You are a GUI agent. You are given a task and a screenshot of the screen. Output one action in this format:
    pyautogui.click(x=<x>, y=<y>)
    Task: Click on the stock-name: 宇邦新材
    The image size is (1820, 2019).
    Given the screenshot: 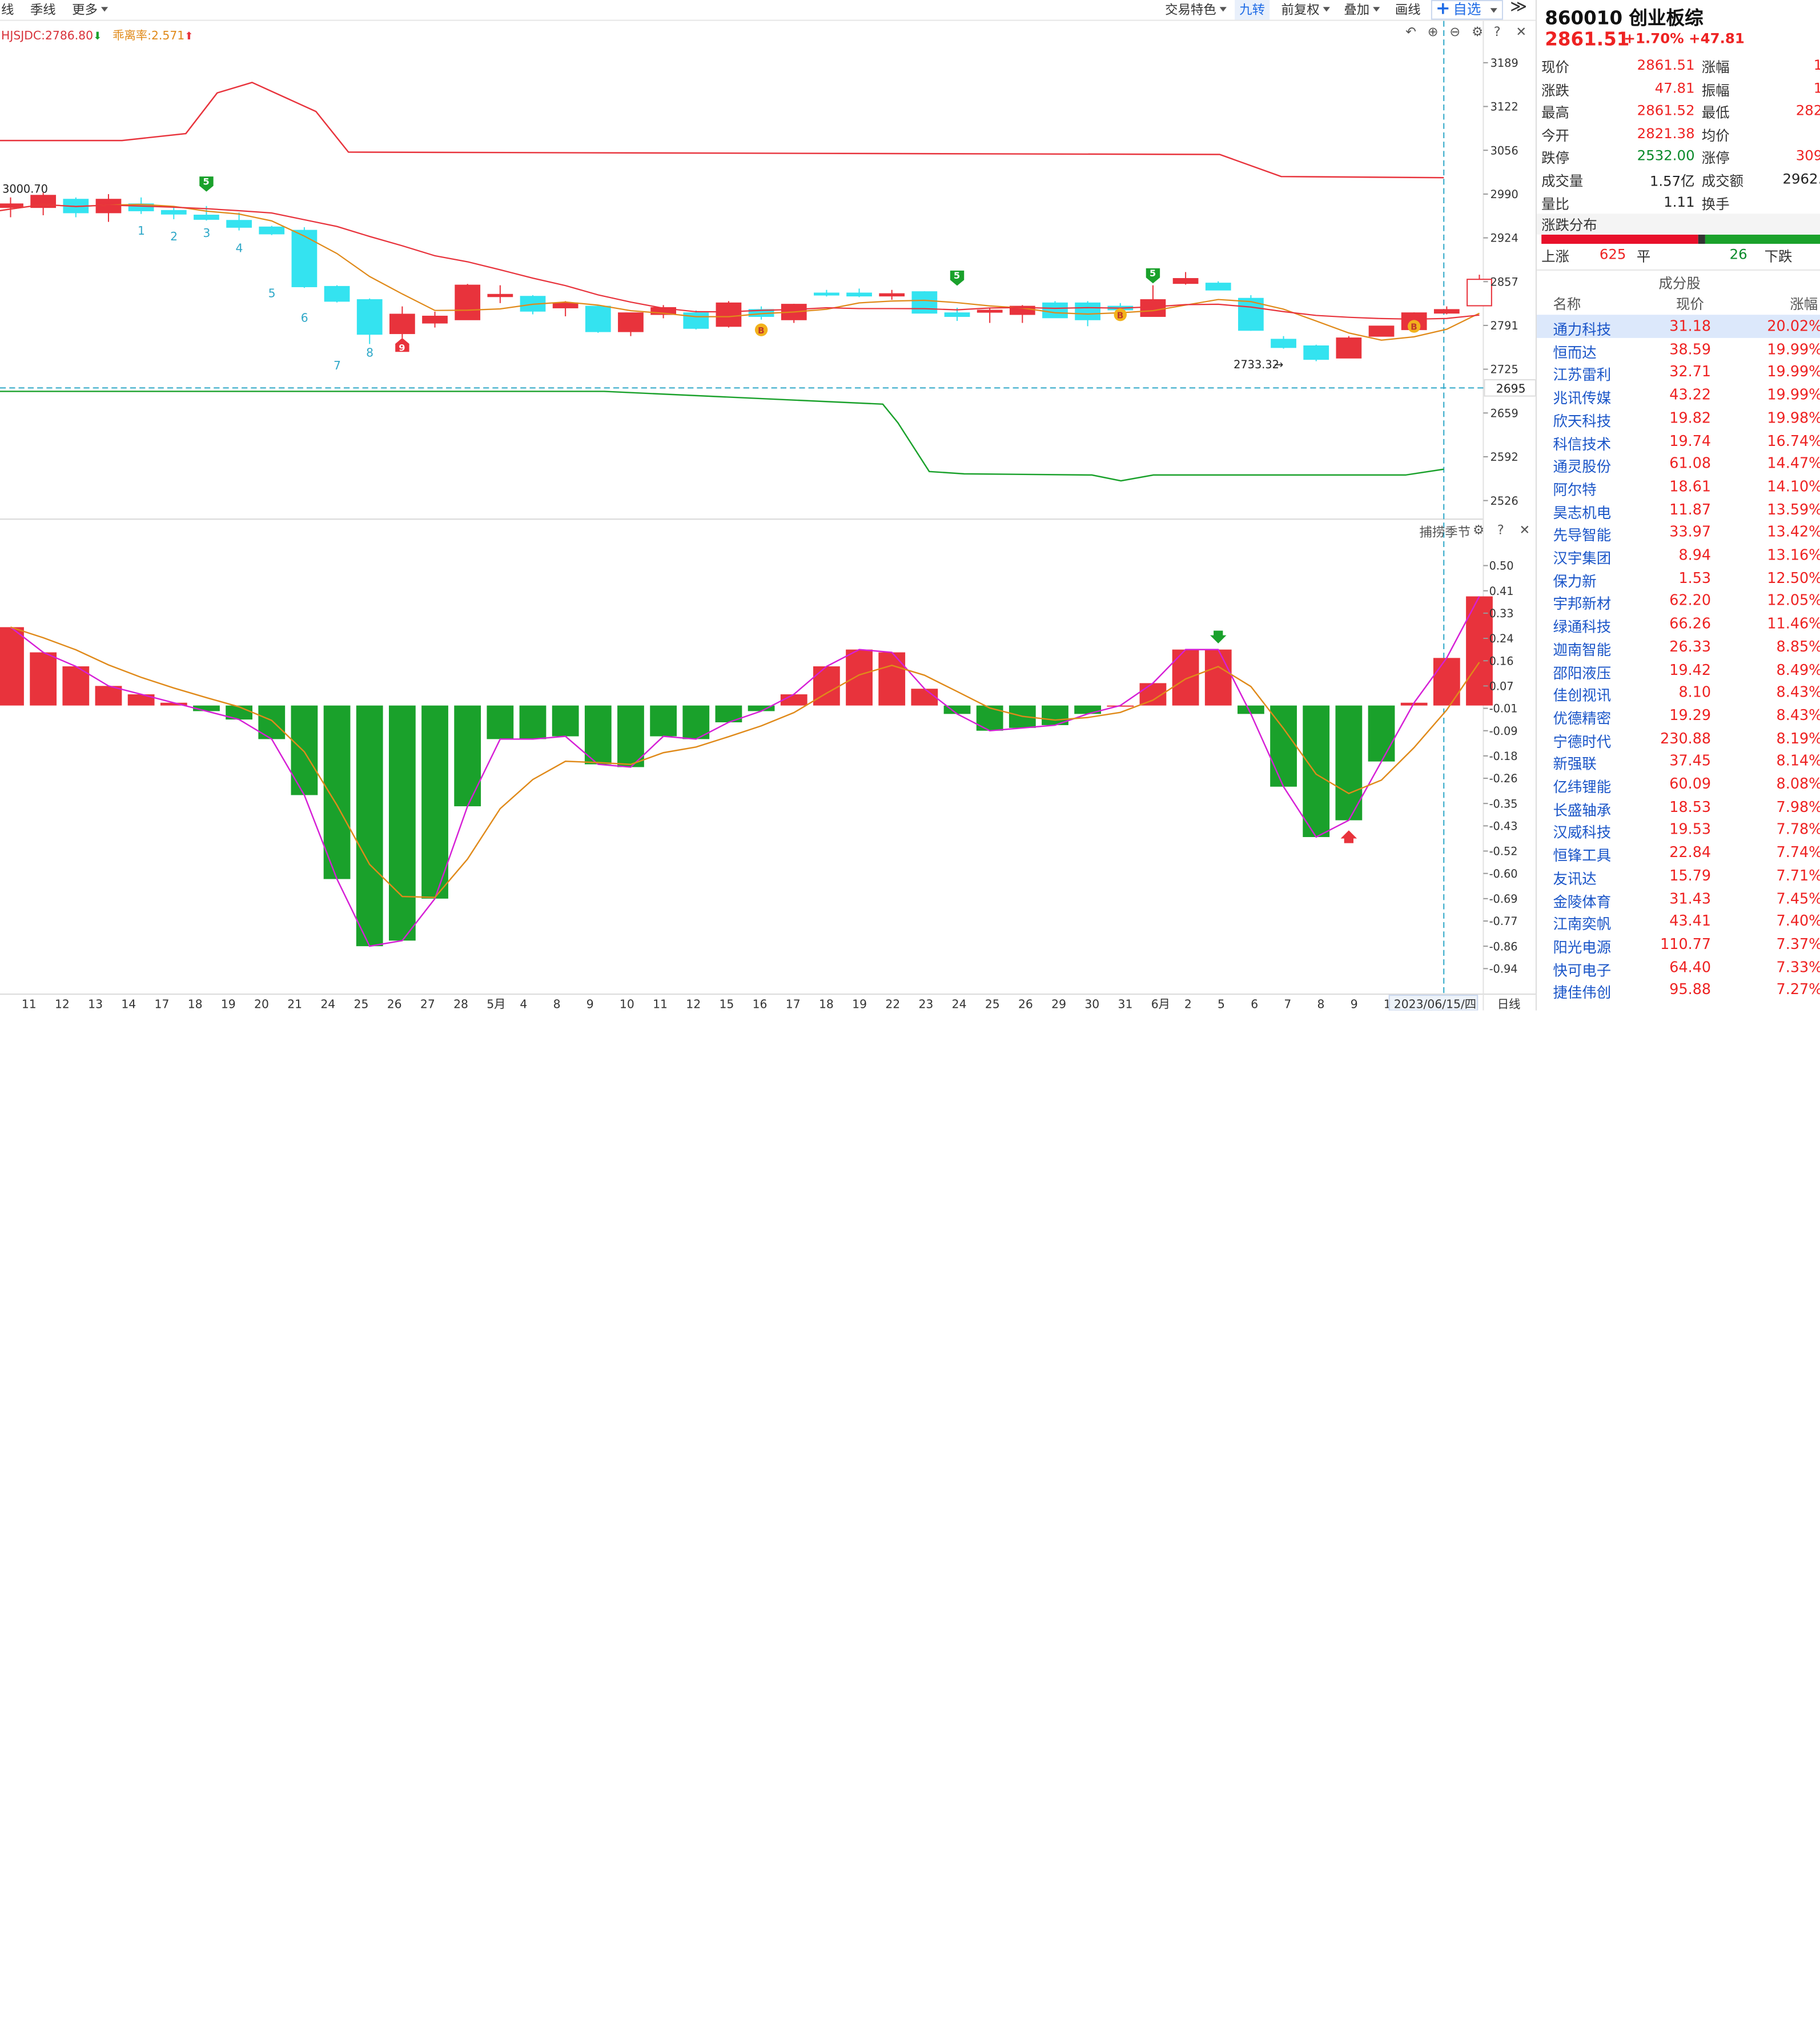 What is the action you would take?
    pyautogui.click(x=1582, y=604)
    